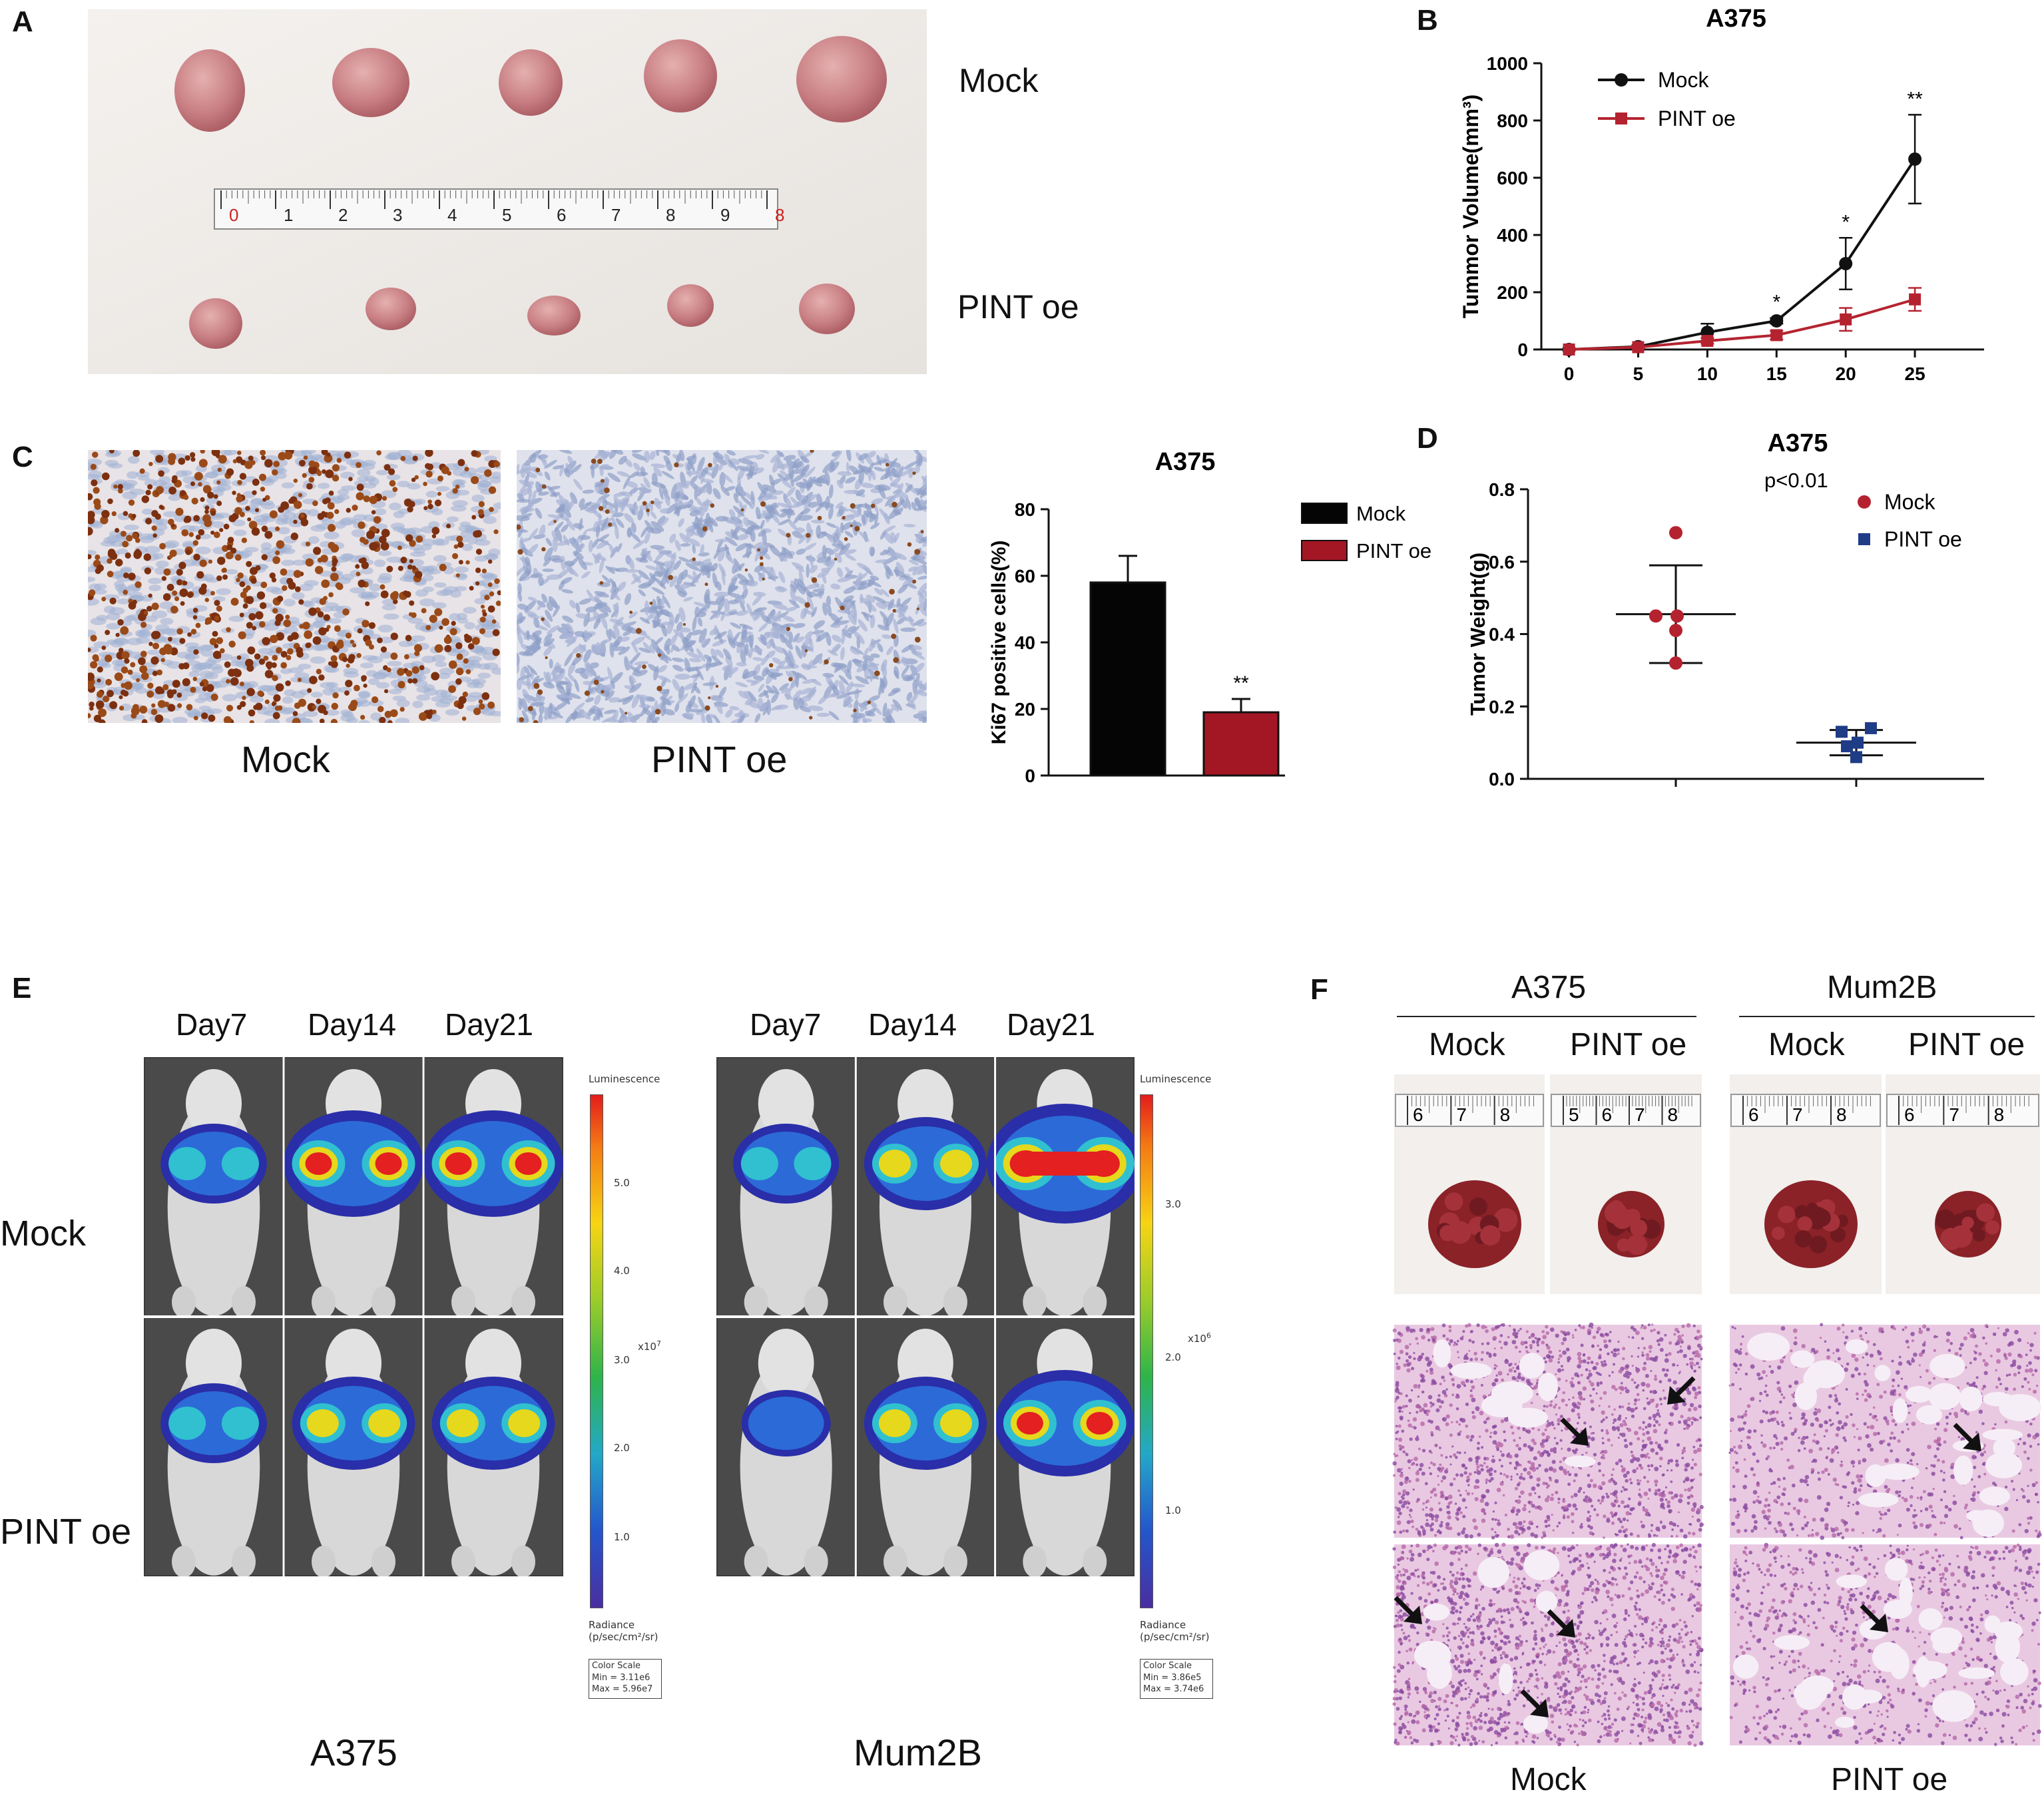  I want to click on chart-b-y-tick-label: 200, so click(1513, 292).